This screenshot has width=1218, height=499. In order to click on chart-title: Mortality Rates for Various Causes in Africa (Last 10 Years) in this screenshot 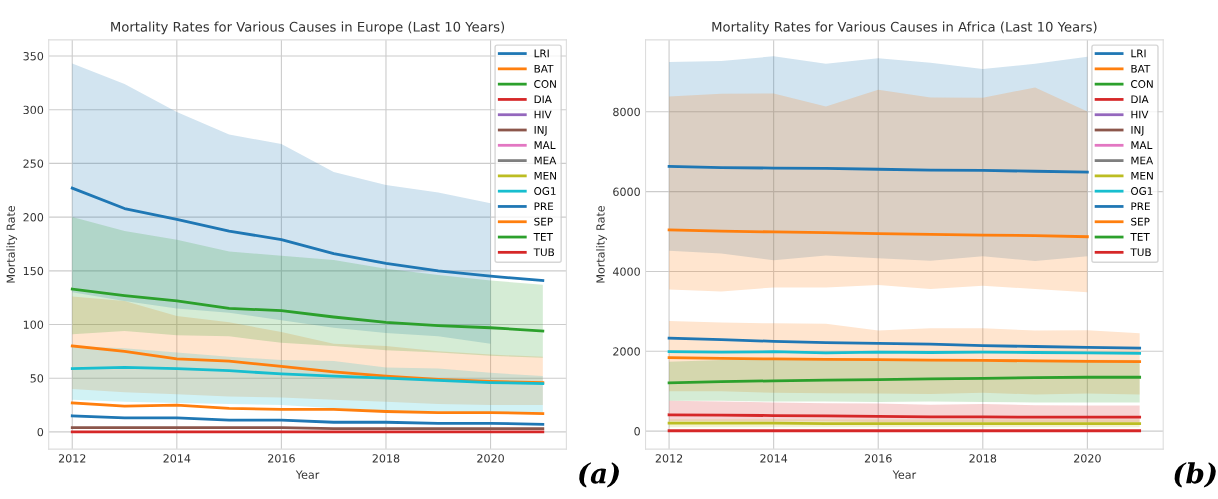, I will do `click(904, 28)`.